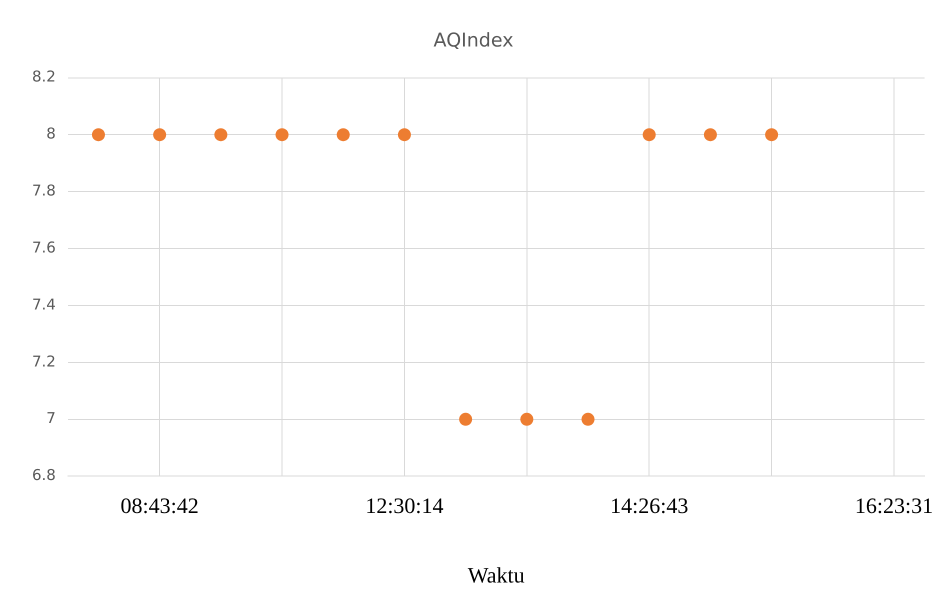  Describe the element at coordinates (44, 77) in the screenshot. I see `y-tick-label: 8.2` at that location.